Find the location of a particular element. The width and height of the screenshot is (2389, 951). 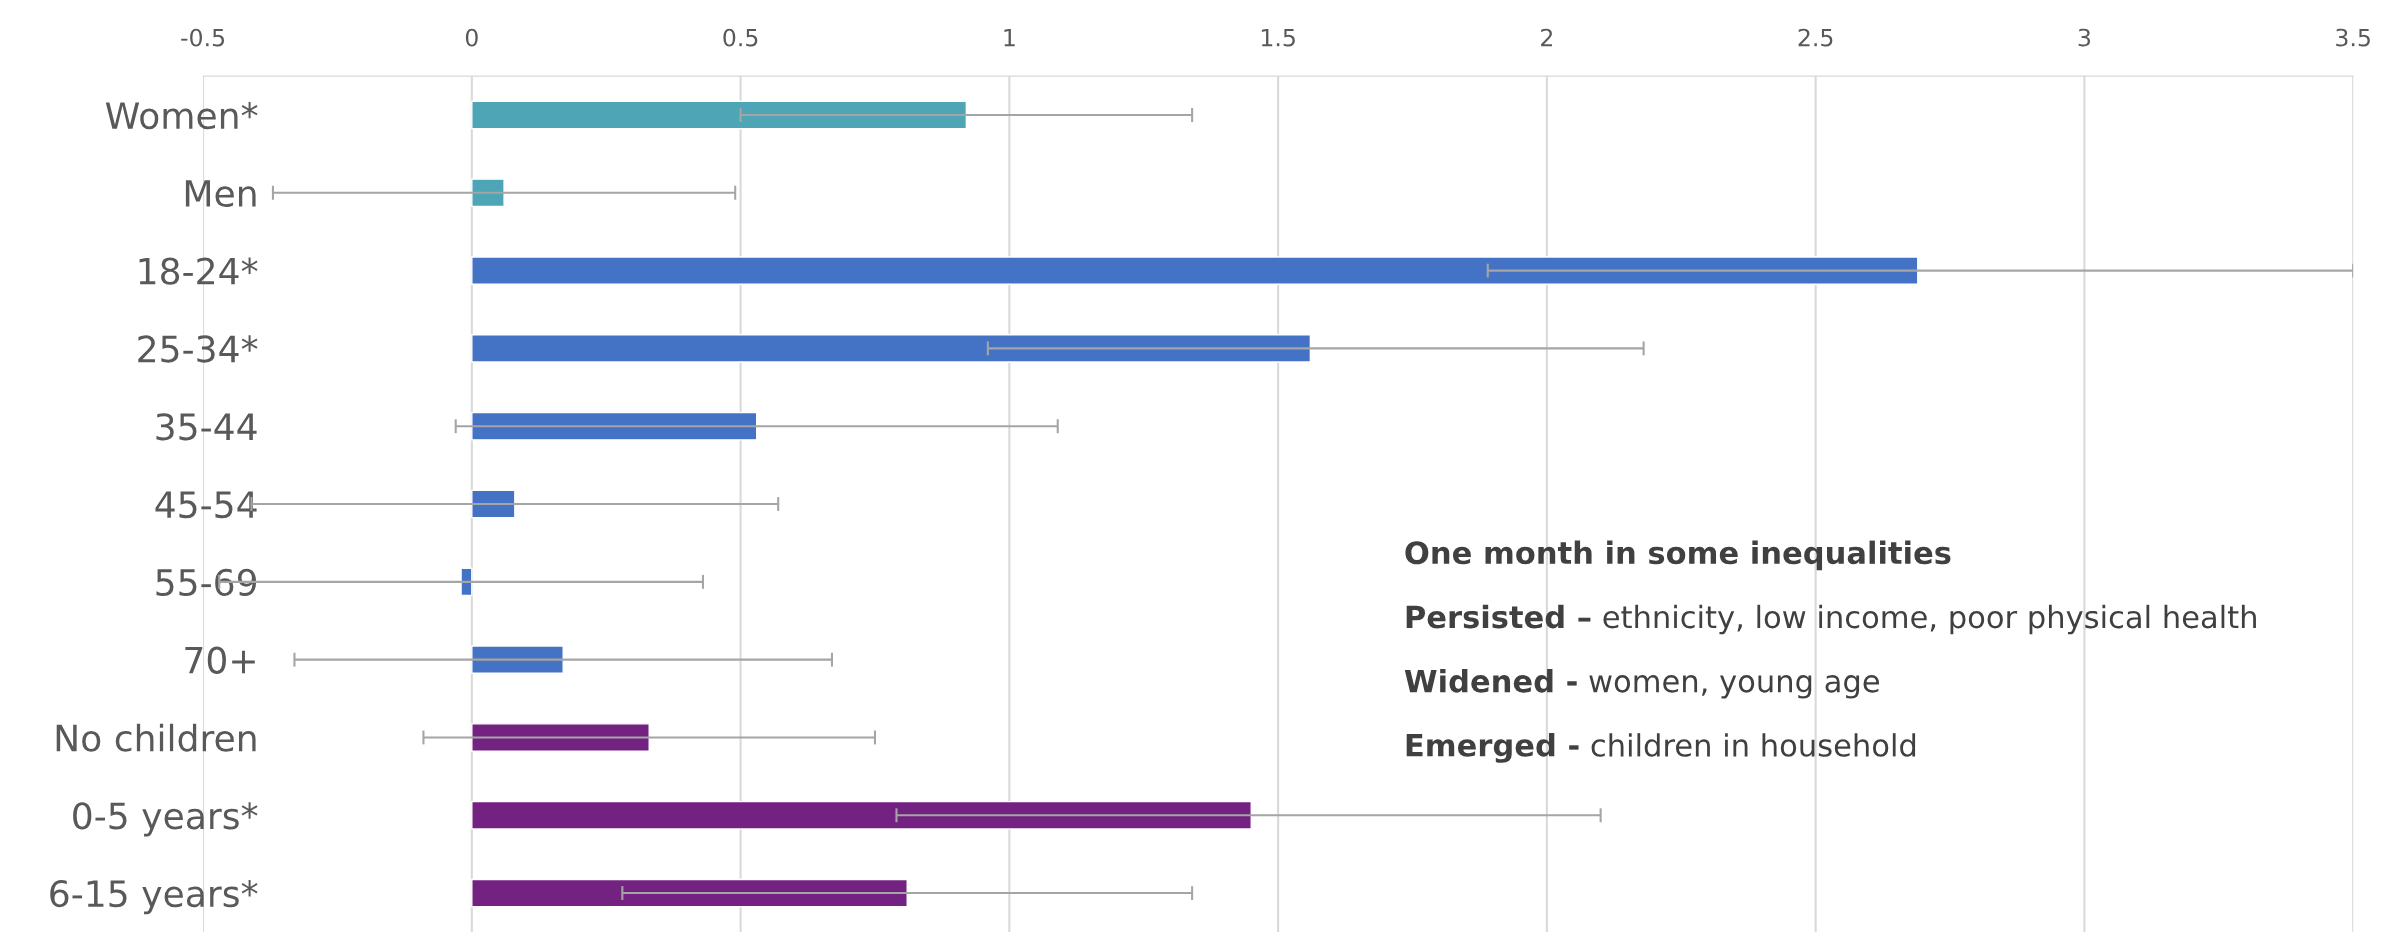

x-tick-label: 0 is located at coordinates (471, 37).